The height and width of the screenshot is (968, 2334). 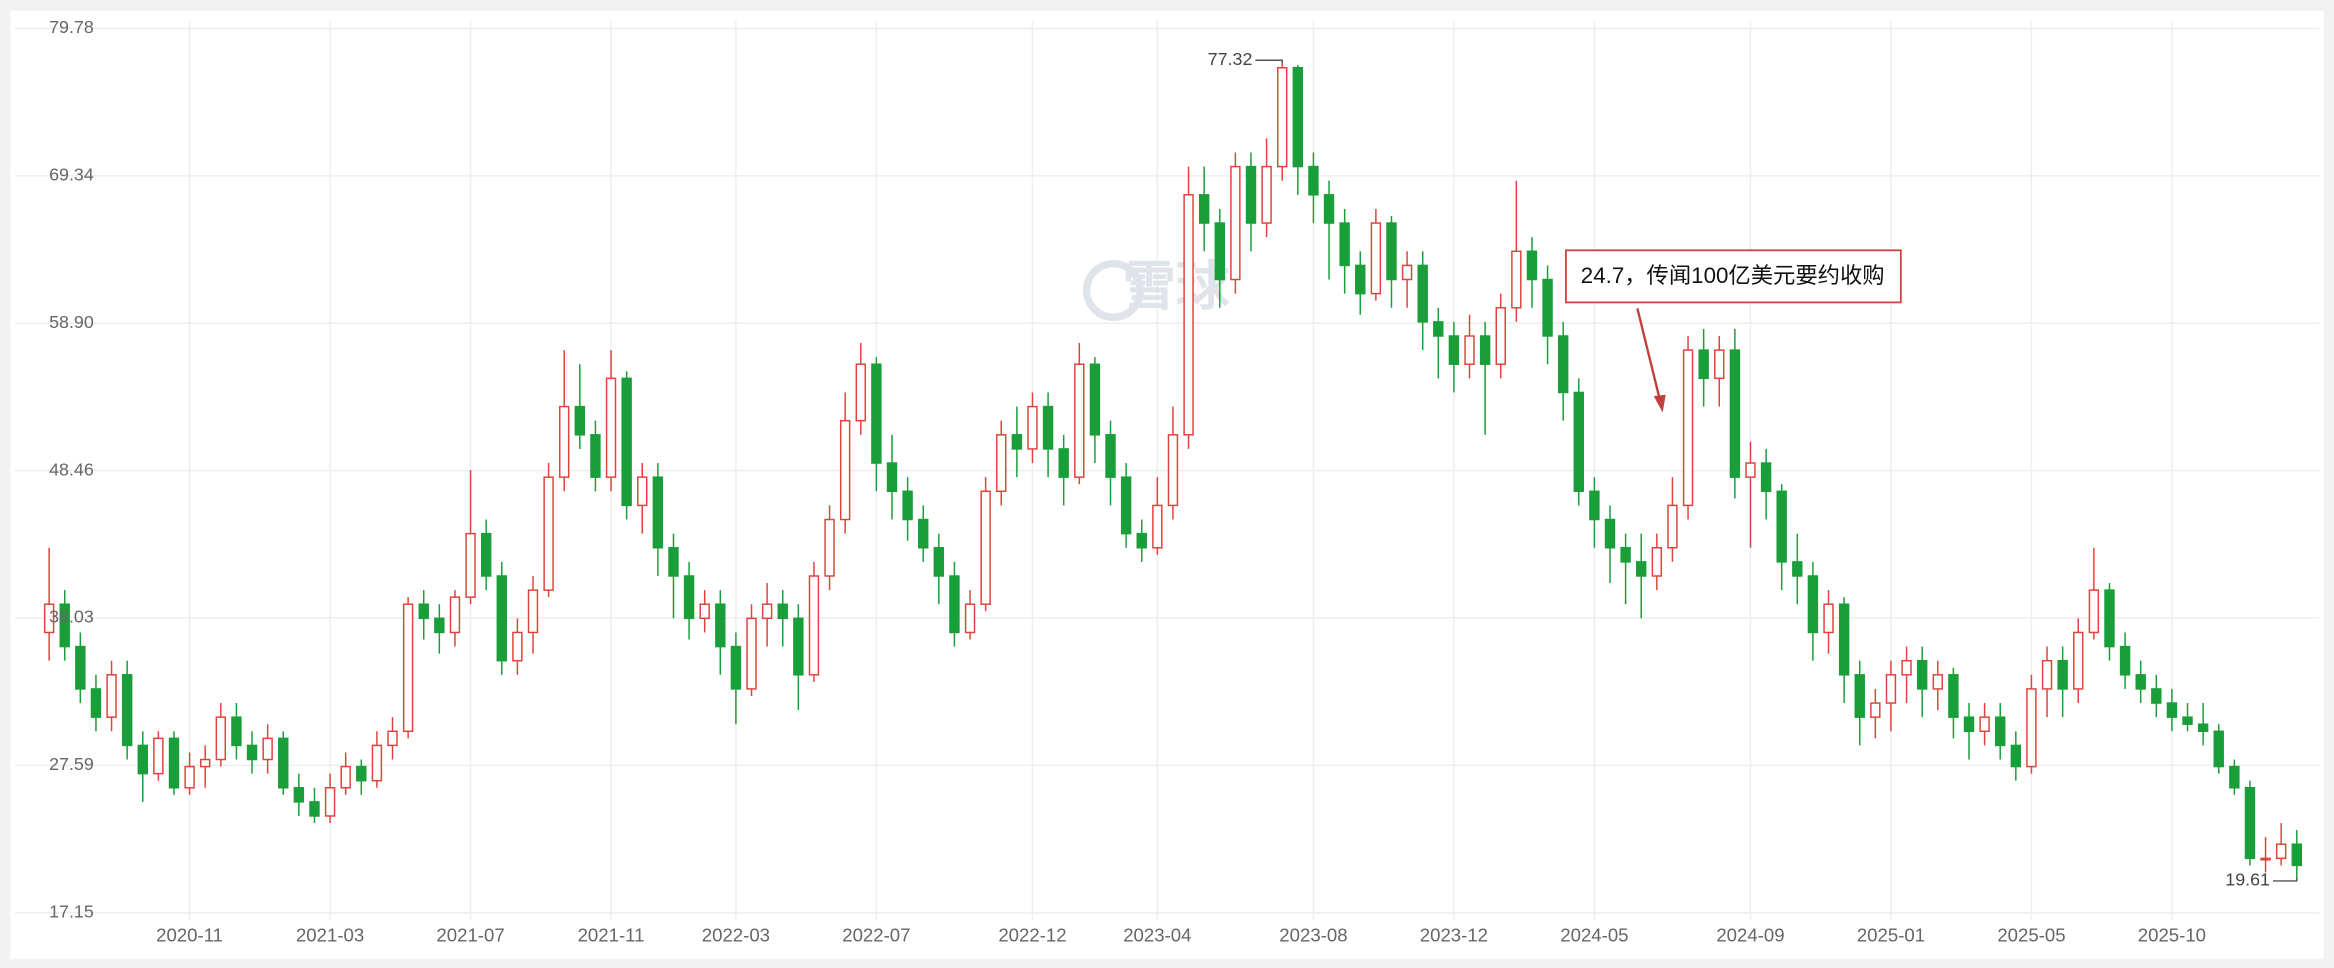 I want to click on y-tick-label: 27.59, so click(x=71, y=764).